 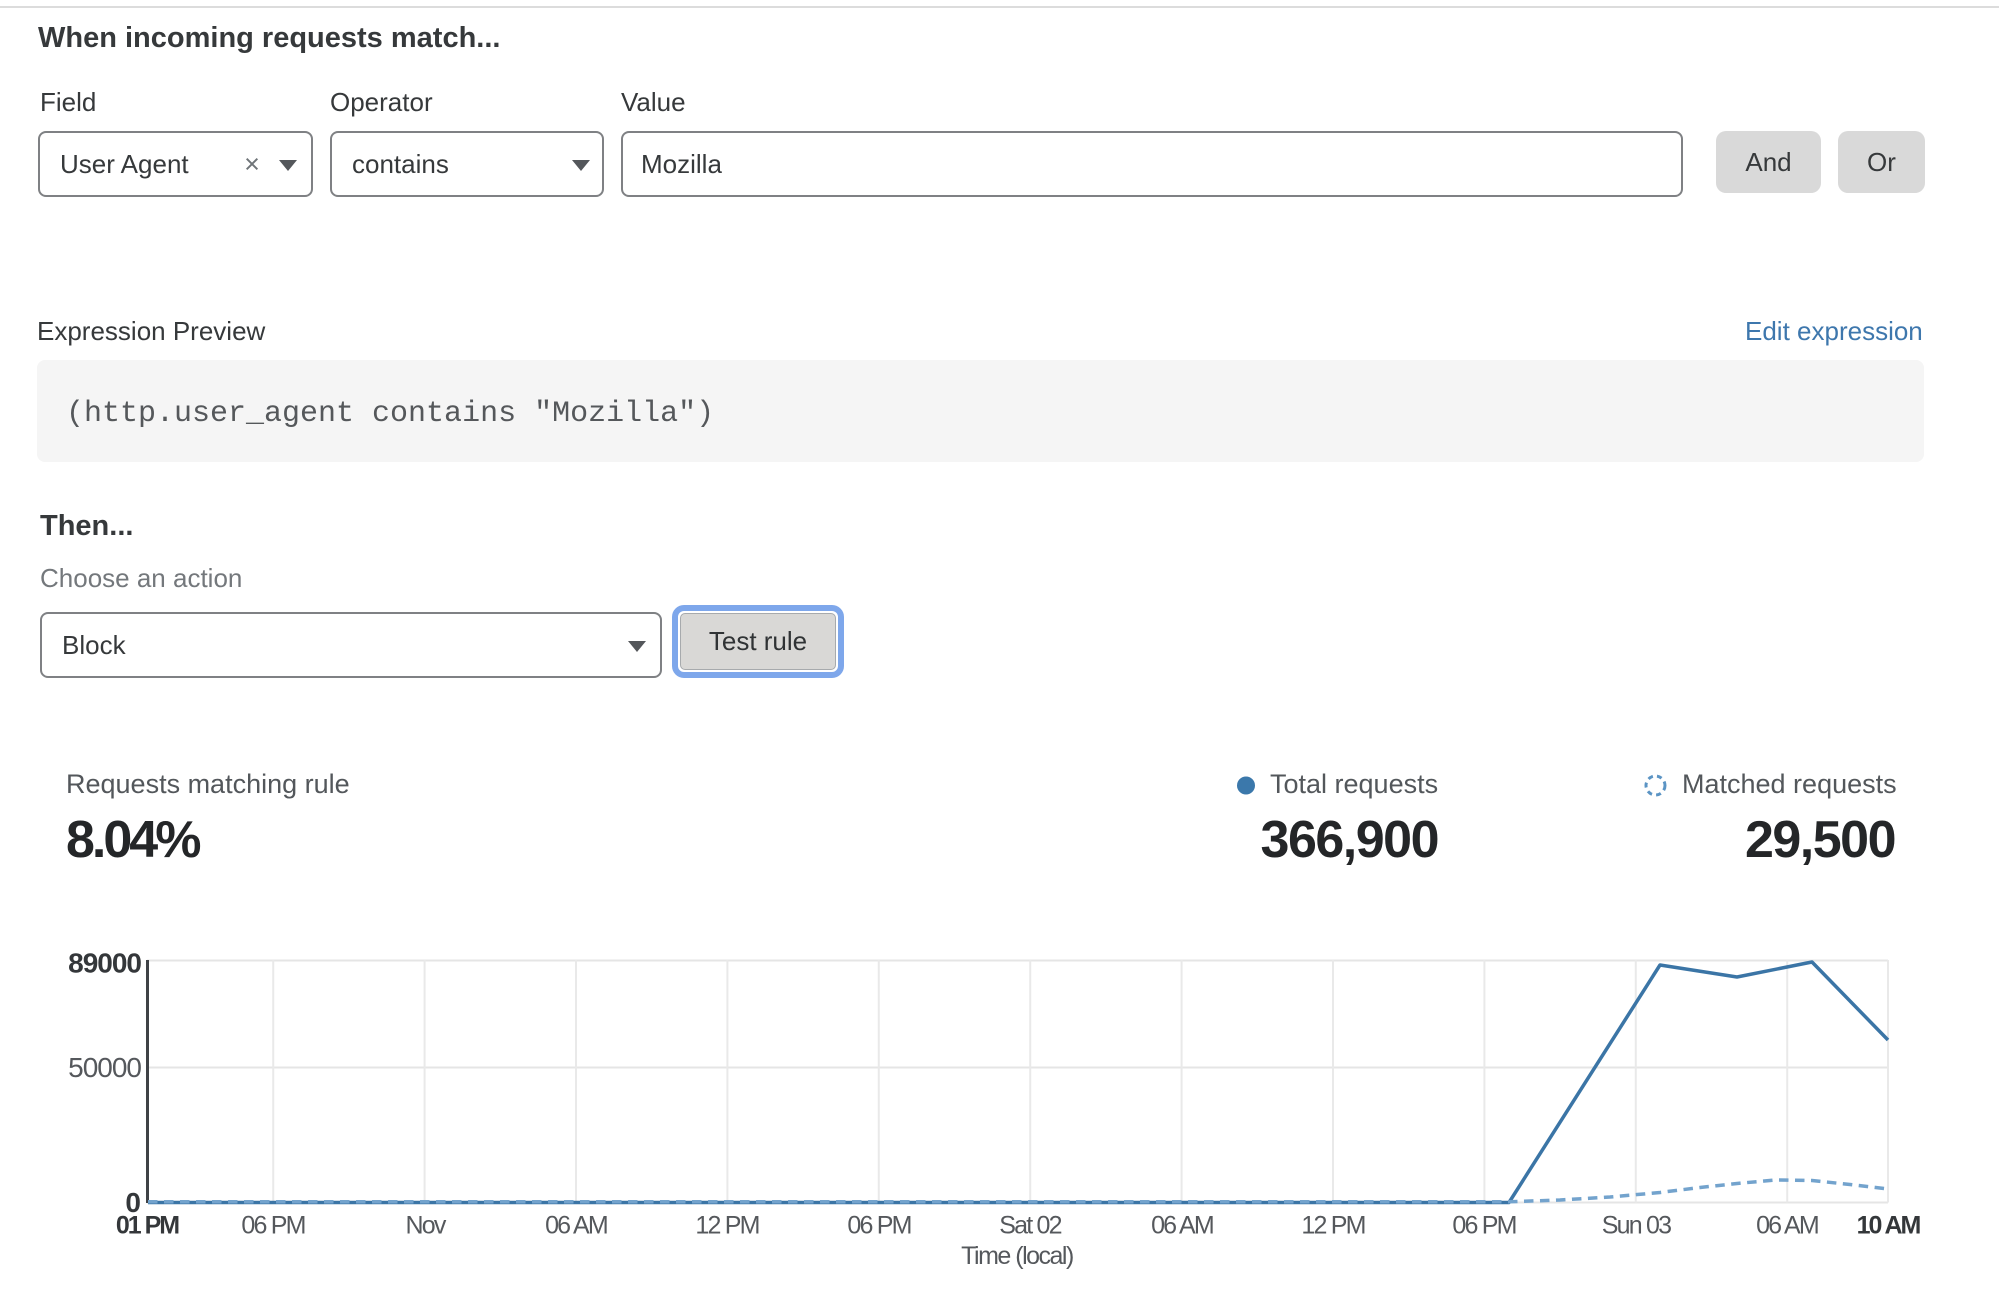 I want to click on svg-text: Sun 03, so click(x=1636, y=1226).